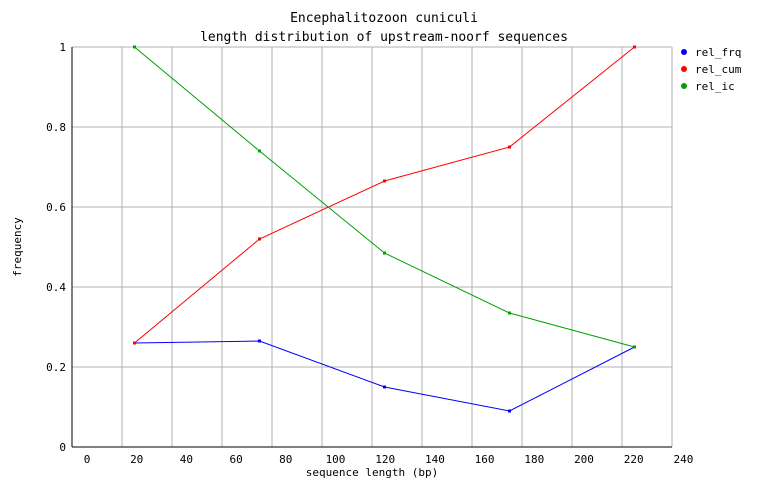 Image resolution: width=768 pixels, height=498 pixels. Describe the element at coordinates (684, 69) in the screenshot. I see `legend-marker-rel_cum` at that location.